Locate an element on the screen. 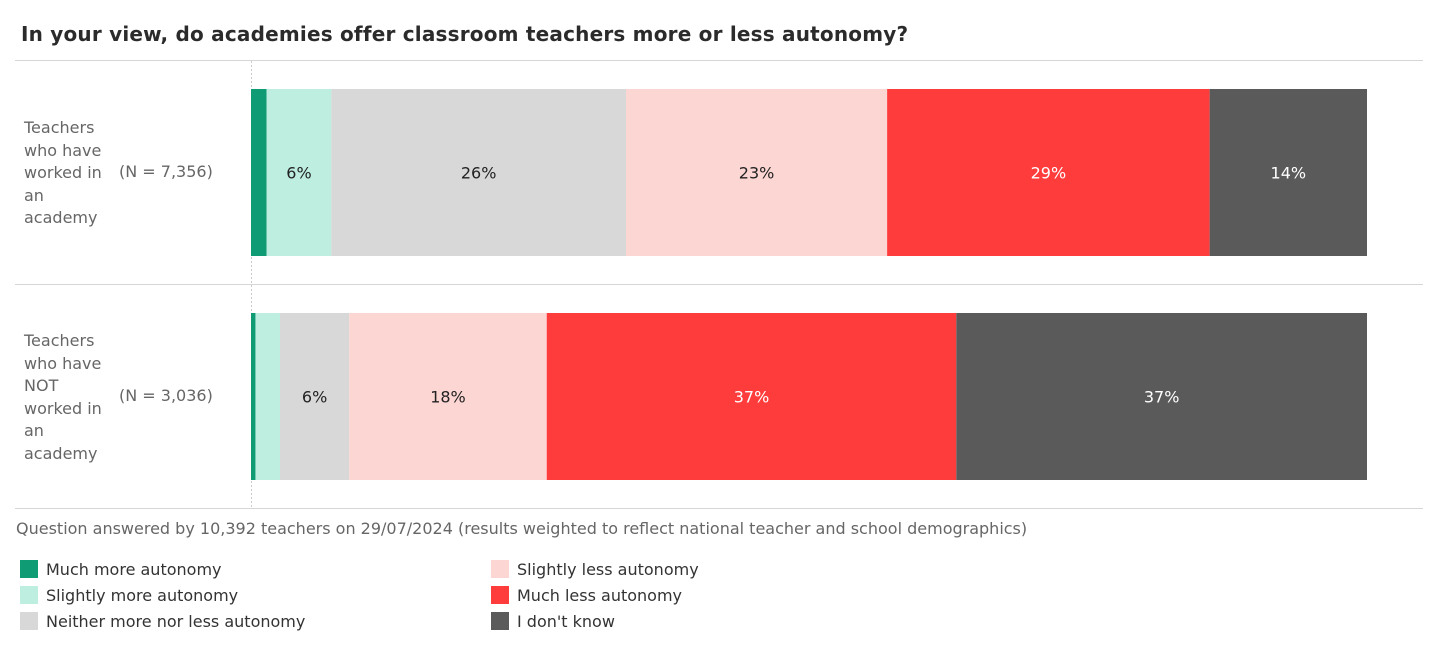  legend-label: Slightly less autonomy is located at coordinates (608, 569).